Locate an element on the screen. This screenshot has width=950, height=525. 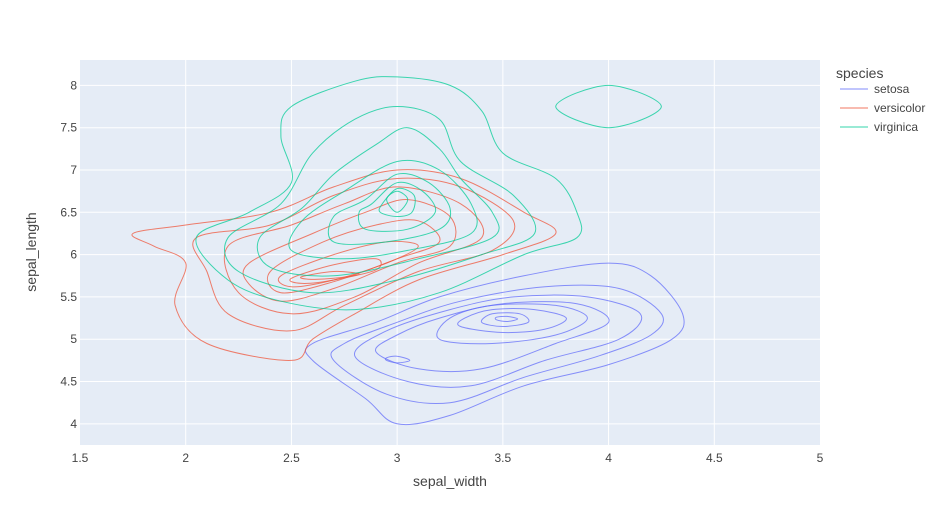
y-axis-ticks: 4 4.5 5 5.5 6 6.5 7 7.5 8 is located at coordinates (68, 254).